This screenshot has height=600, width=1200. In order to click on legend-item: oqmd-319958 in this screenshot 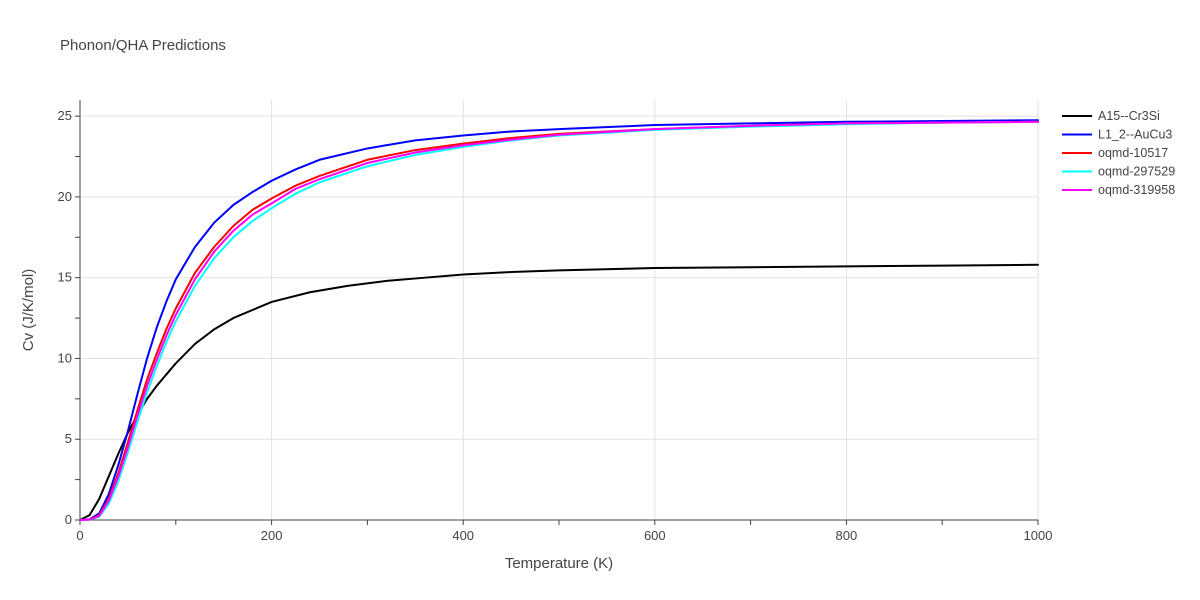, I will do `click(1118, 190)`.